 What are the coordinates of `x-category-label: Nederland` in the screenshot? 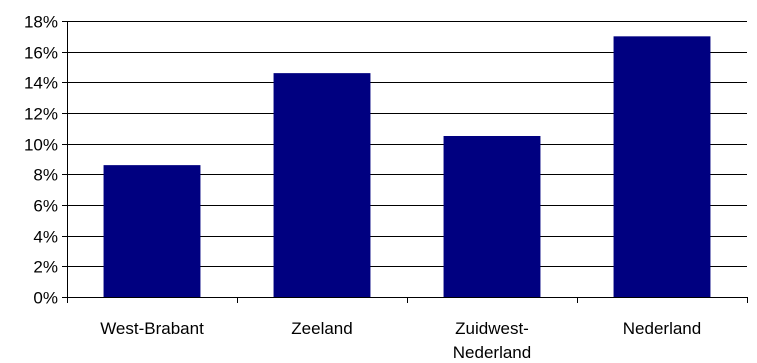 It's located at (662, 328).